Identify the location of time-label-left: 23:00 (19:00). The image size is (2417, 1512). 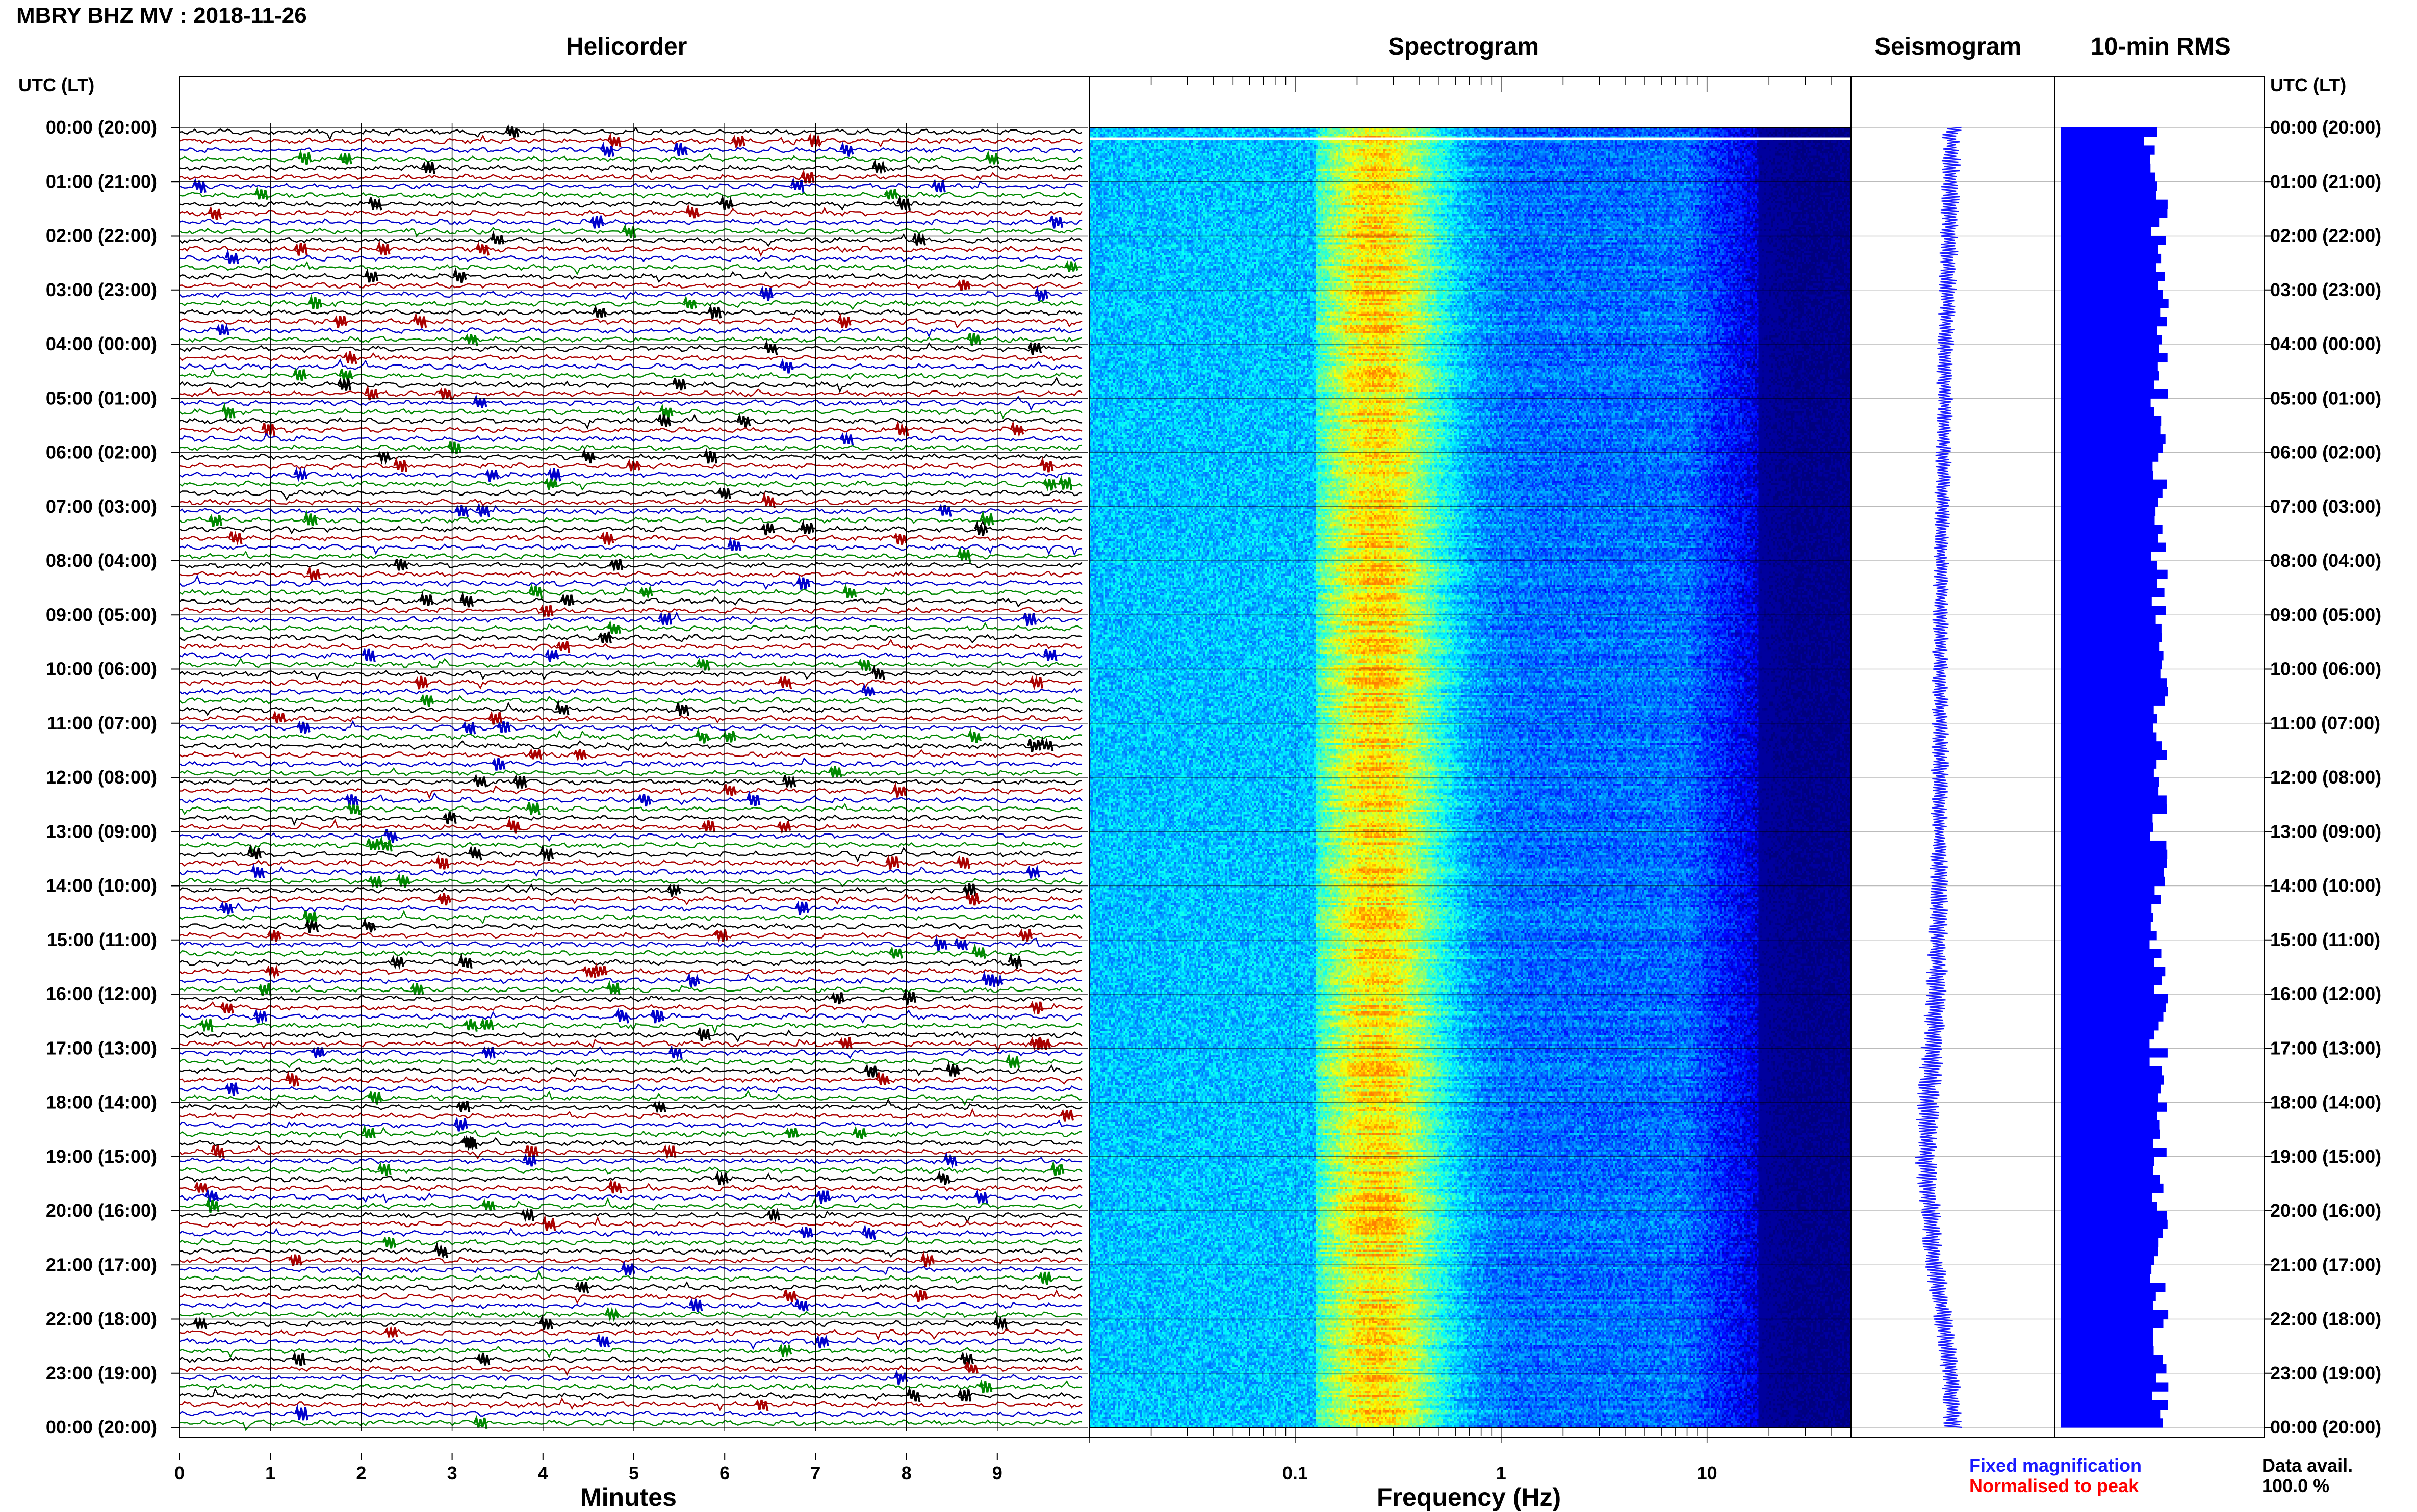
(101, 1373).